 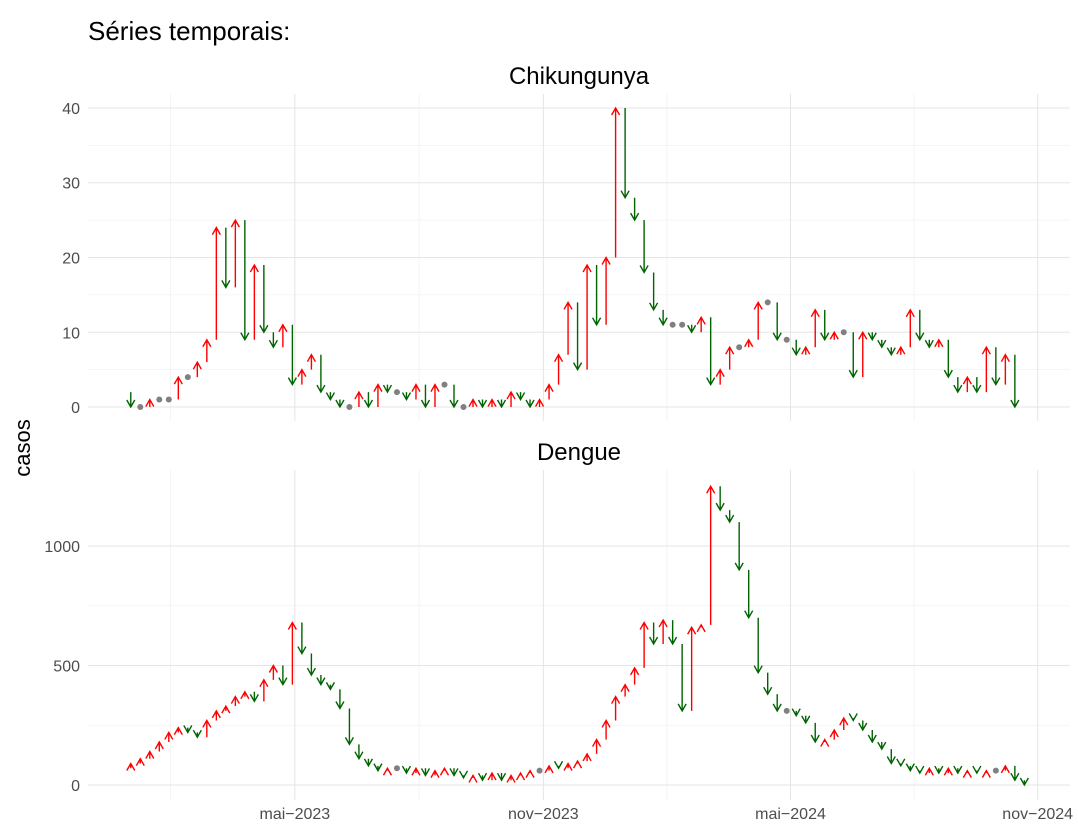 I want to click on panel-title: Chikungunya, so click(x=579, y=76).